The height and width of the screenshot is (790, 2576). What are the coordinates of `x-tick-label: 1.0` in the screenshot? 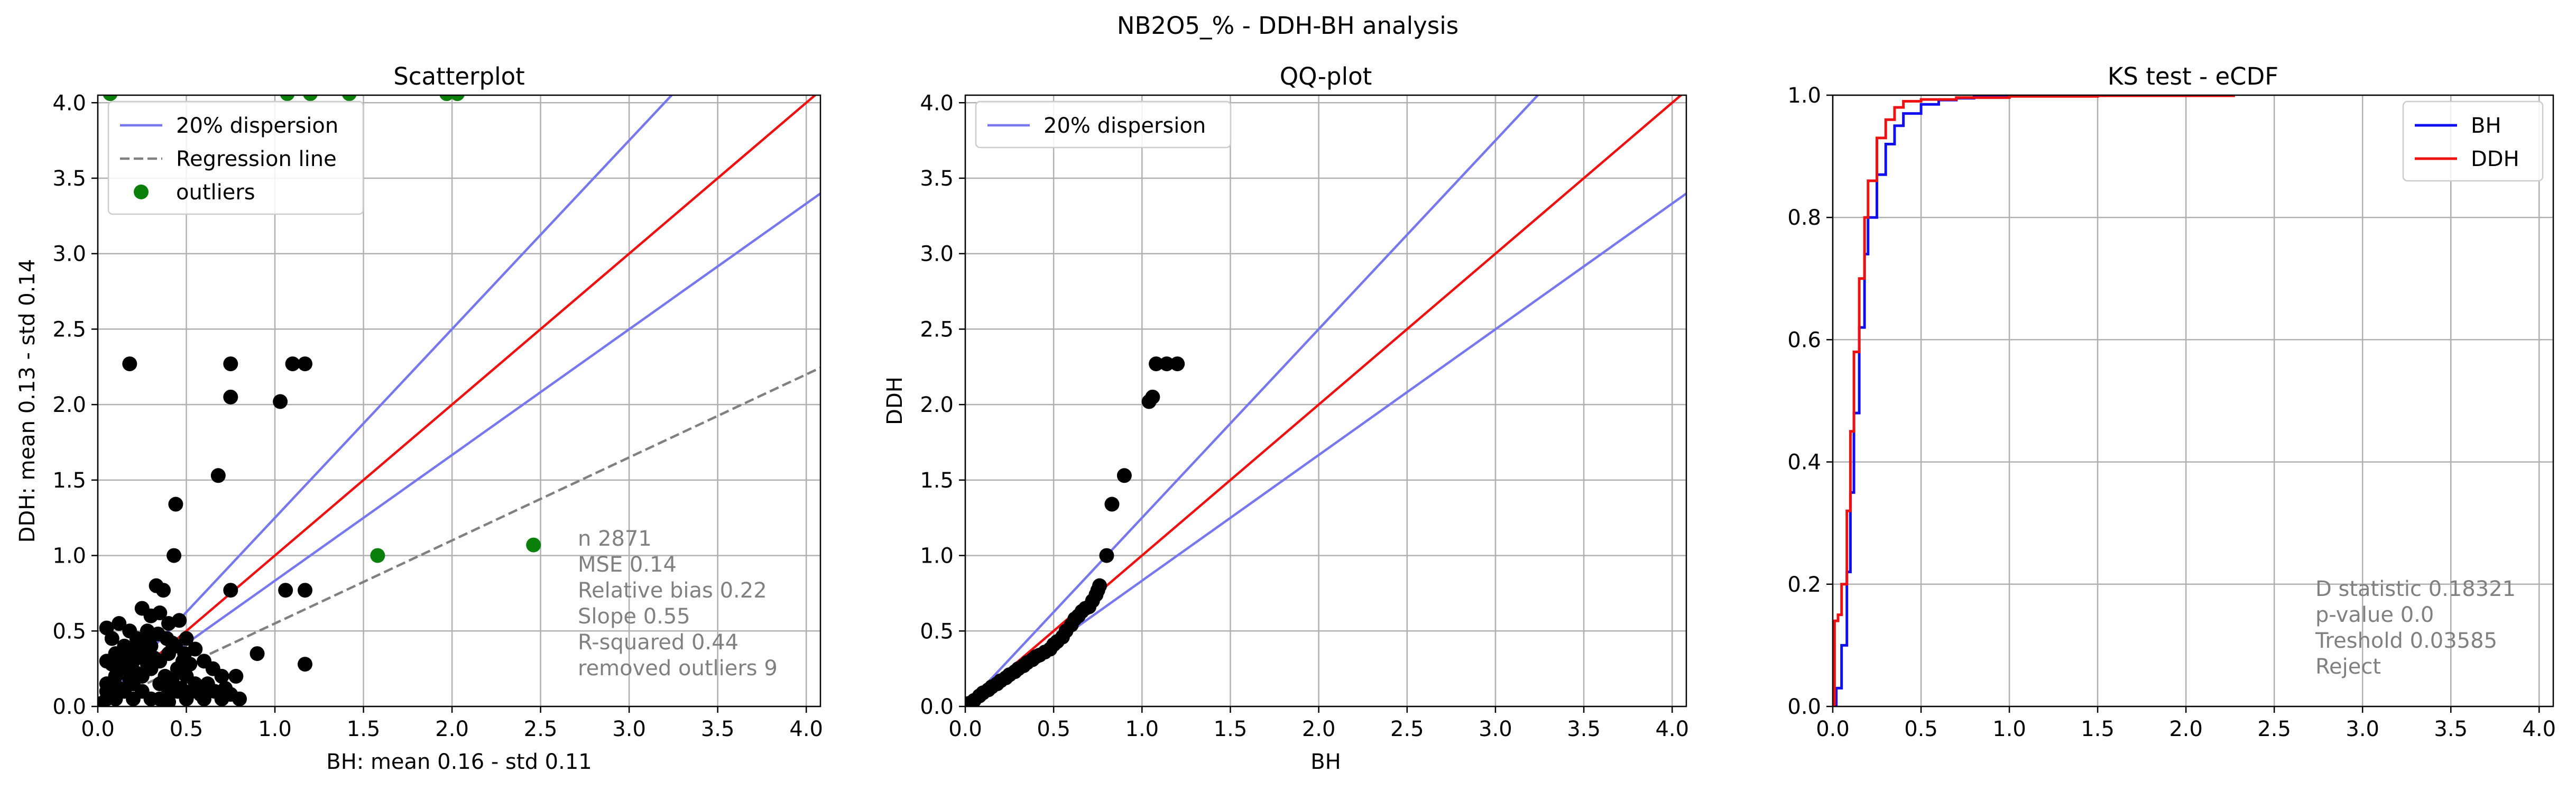 It's located at (2009, 729).